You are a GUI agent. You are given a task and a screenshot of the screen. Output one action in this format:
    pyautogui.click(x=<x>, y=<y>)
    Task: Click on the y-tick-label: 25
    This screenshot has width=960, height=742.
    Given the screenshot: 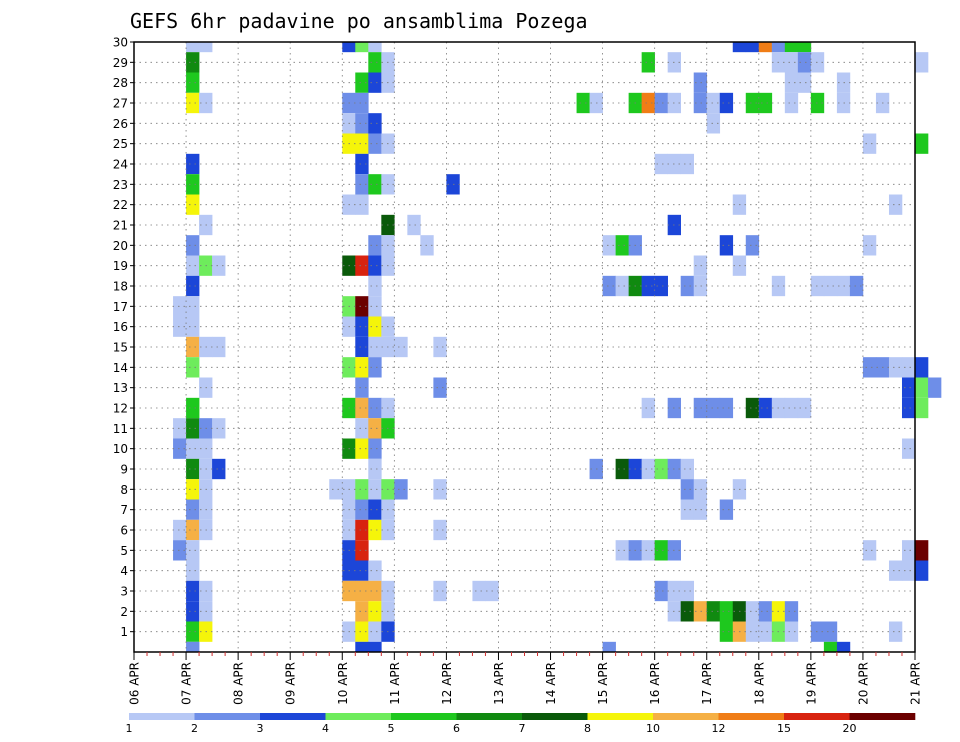 What is the action you would take?
    pyautogui.click(x=120, y=144)
    